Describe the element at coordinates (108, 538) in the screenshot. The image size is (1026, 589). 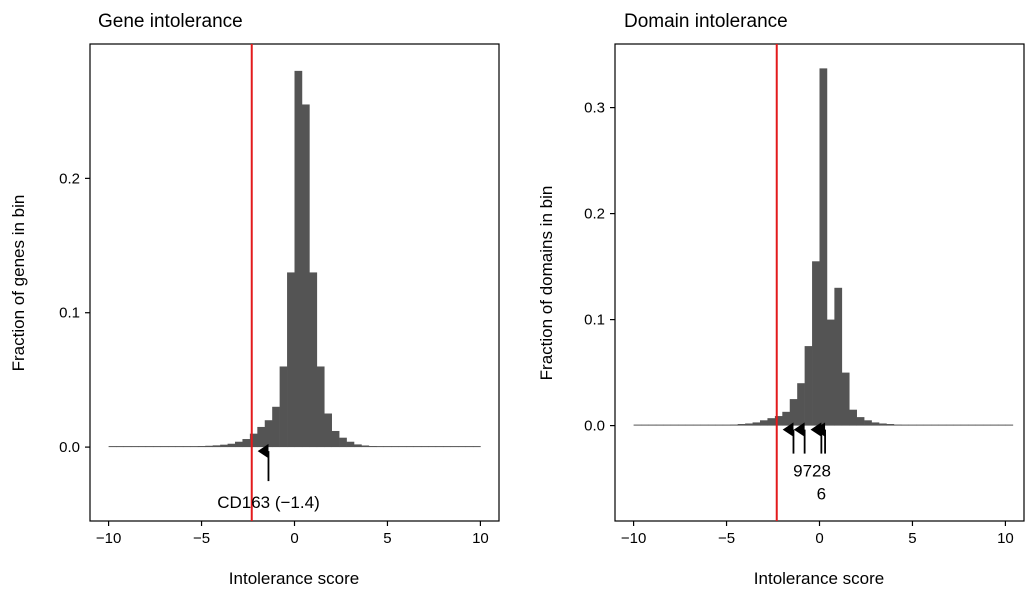
I see `x-tick-label: −10` at that location.